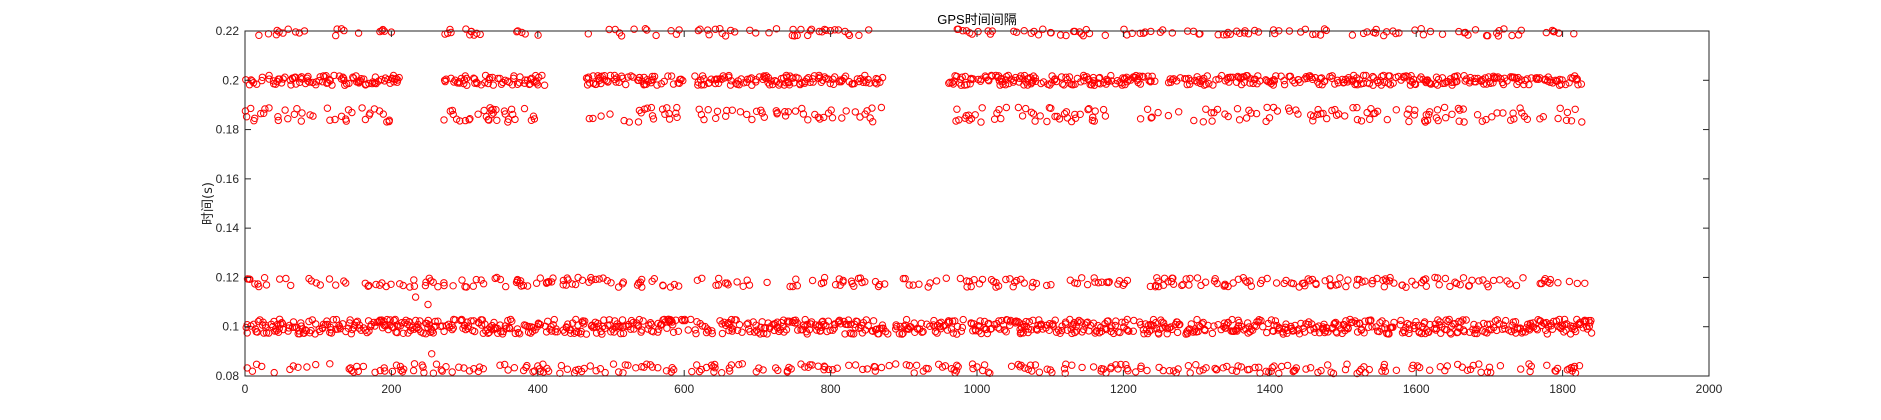  Describe the element at coordinates (228, 228) in the screenshot. I see `y-tick-label: 0.14` at that location.